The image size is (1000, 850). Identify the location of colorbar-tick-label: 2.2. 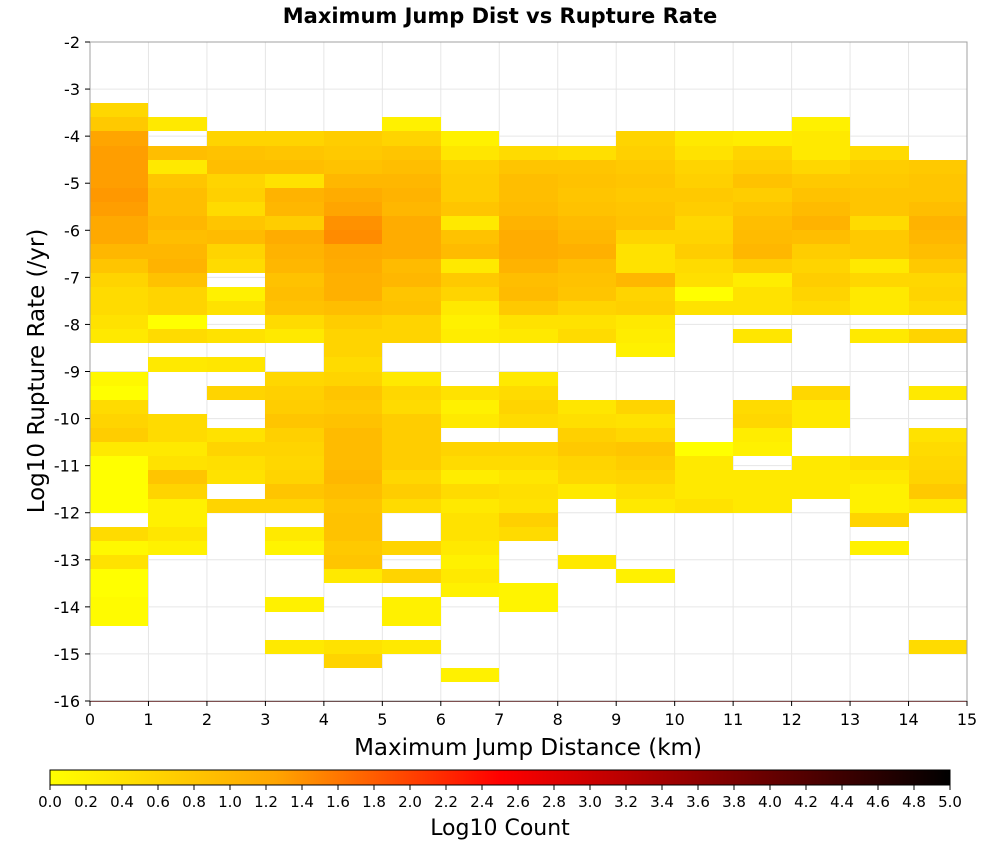
(446, 802).